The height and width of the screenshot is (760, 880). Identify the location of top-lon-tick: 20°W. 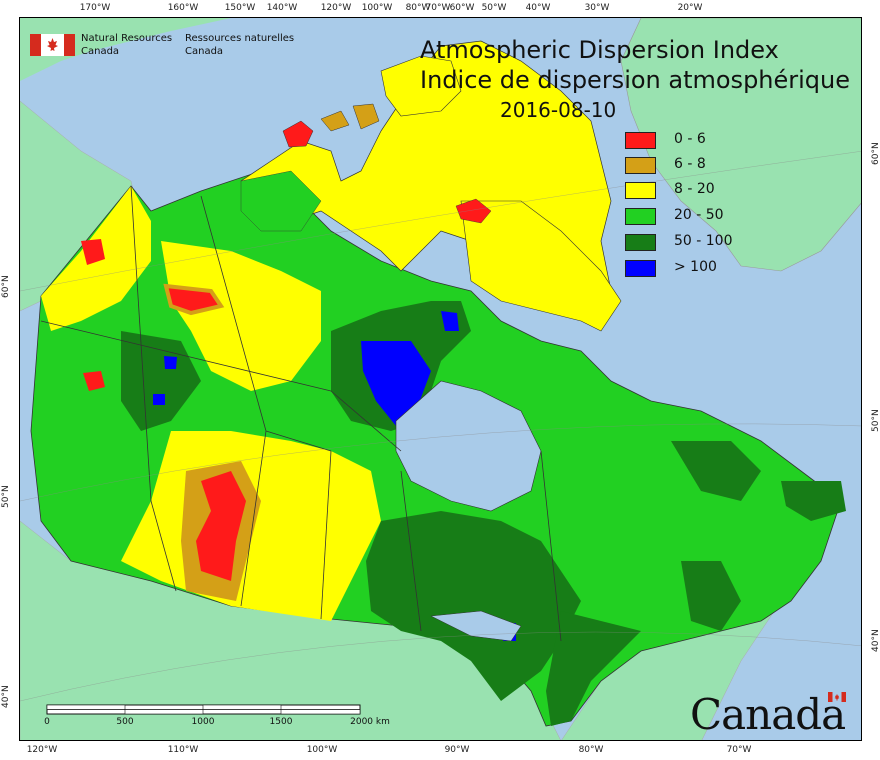
(690, 8).